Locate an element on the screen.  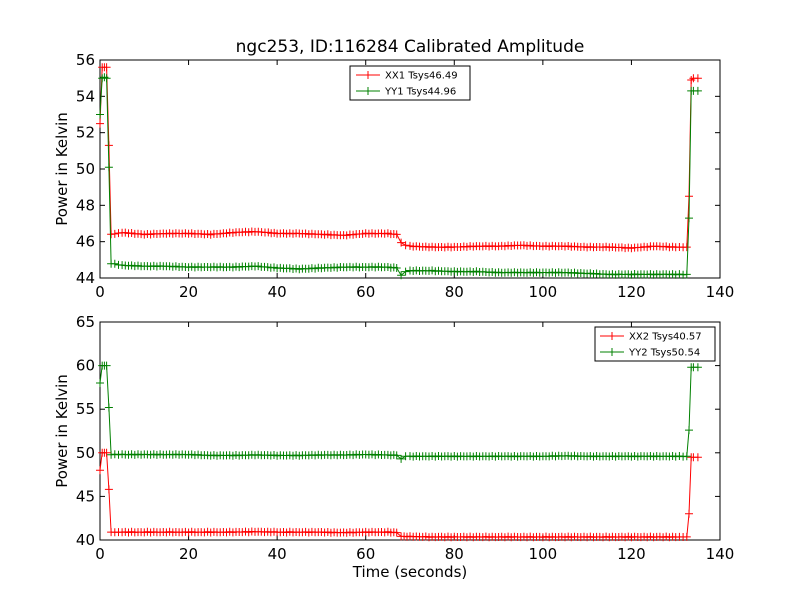
y-tick-label: 40 is located at coordinates (85, 540).